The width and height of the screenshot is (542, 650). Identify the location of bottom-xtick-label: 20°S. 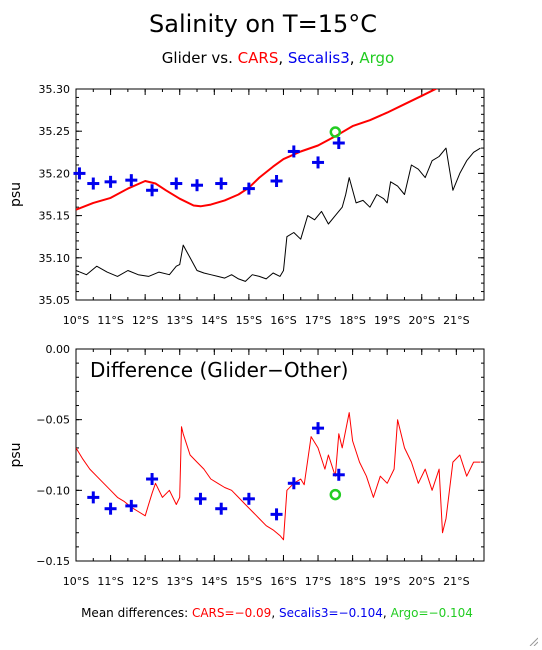
(422, 581).